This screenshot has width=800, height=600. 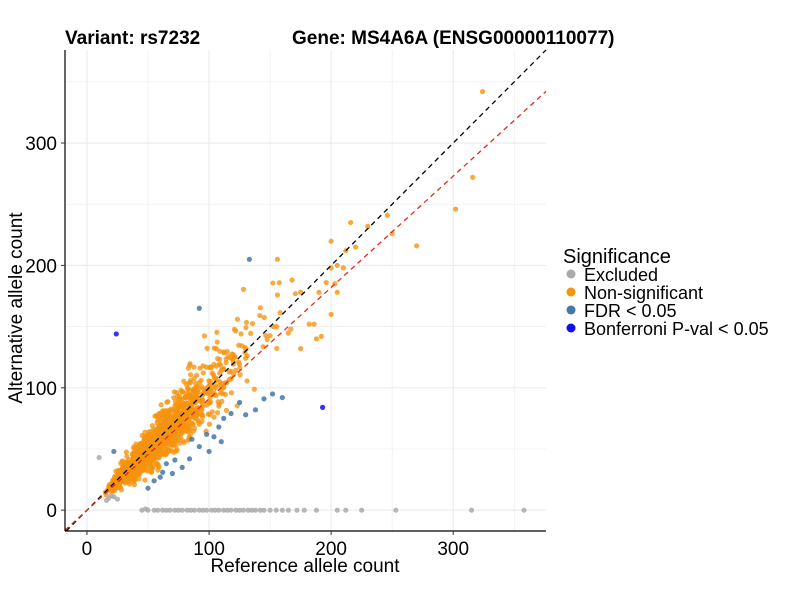 What do you see at coordinates (16, 308) in the screenshot?
I see `y-axis-label: Alternative allele count` at bounding box center [16, 308].